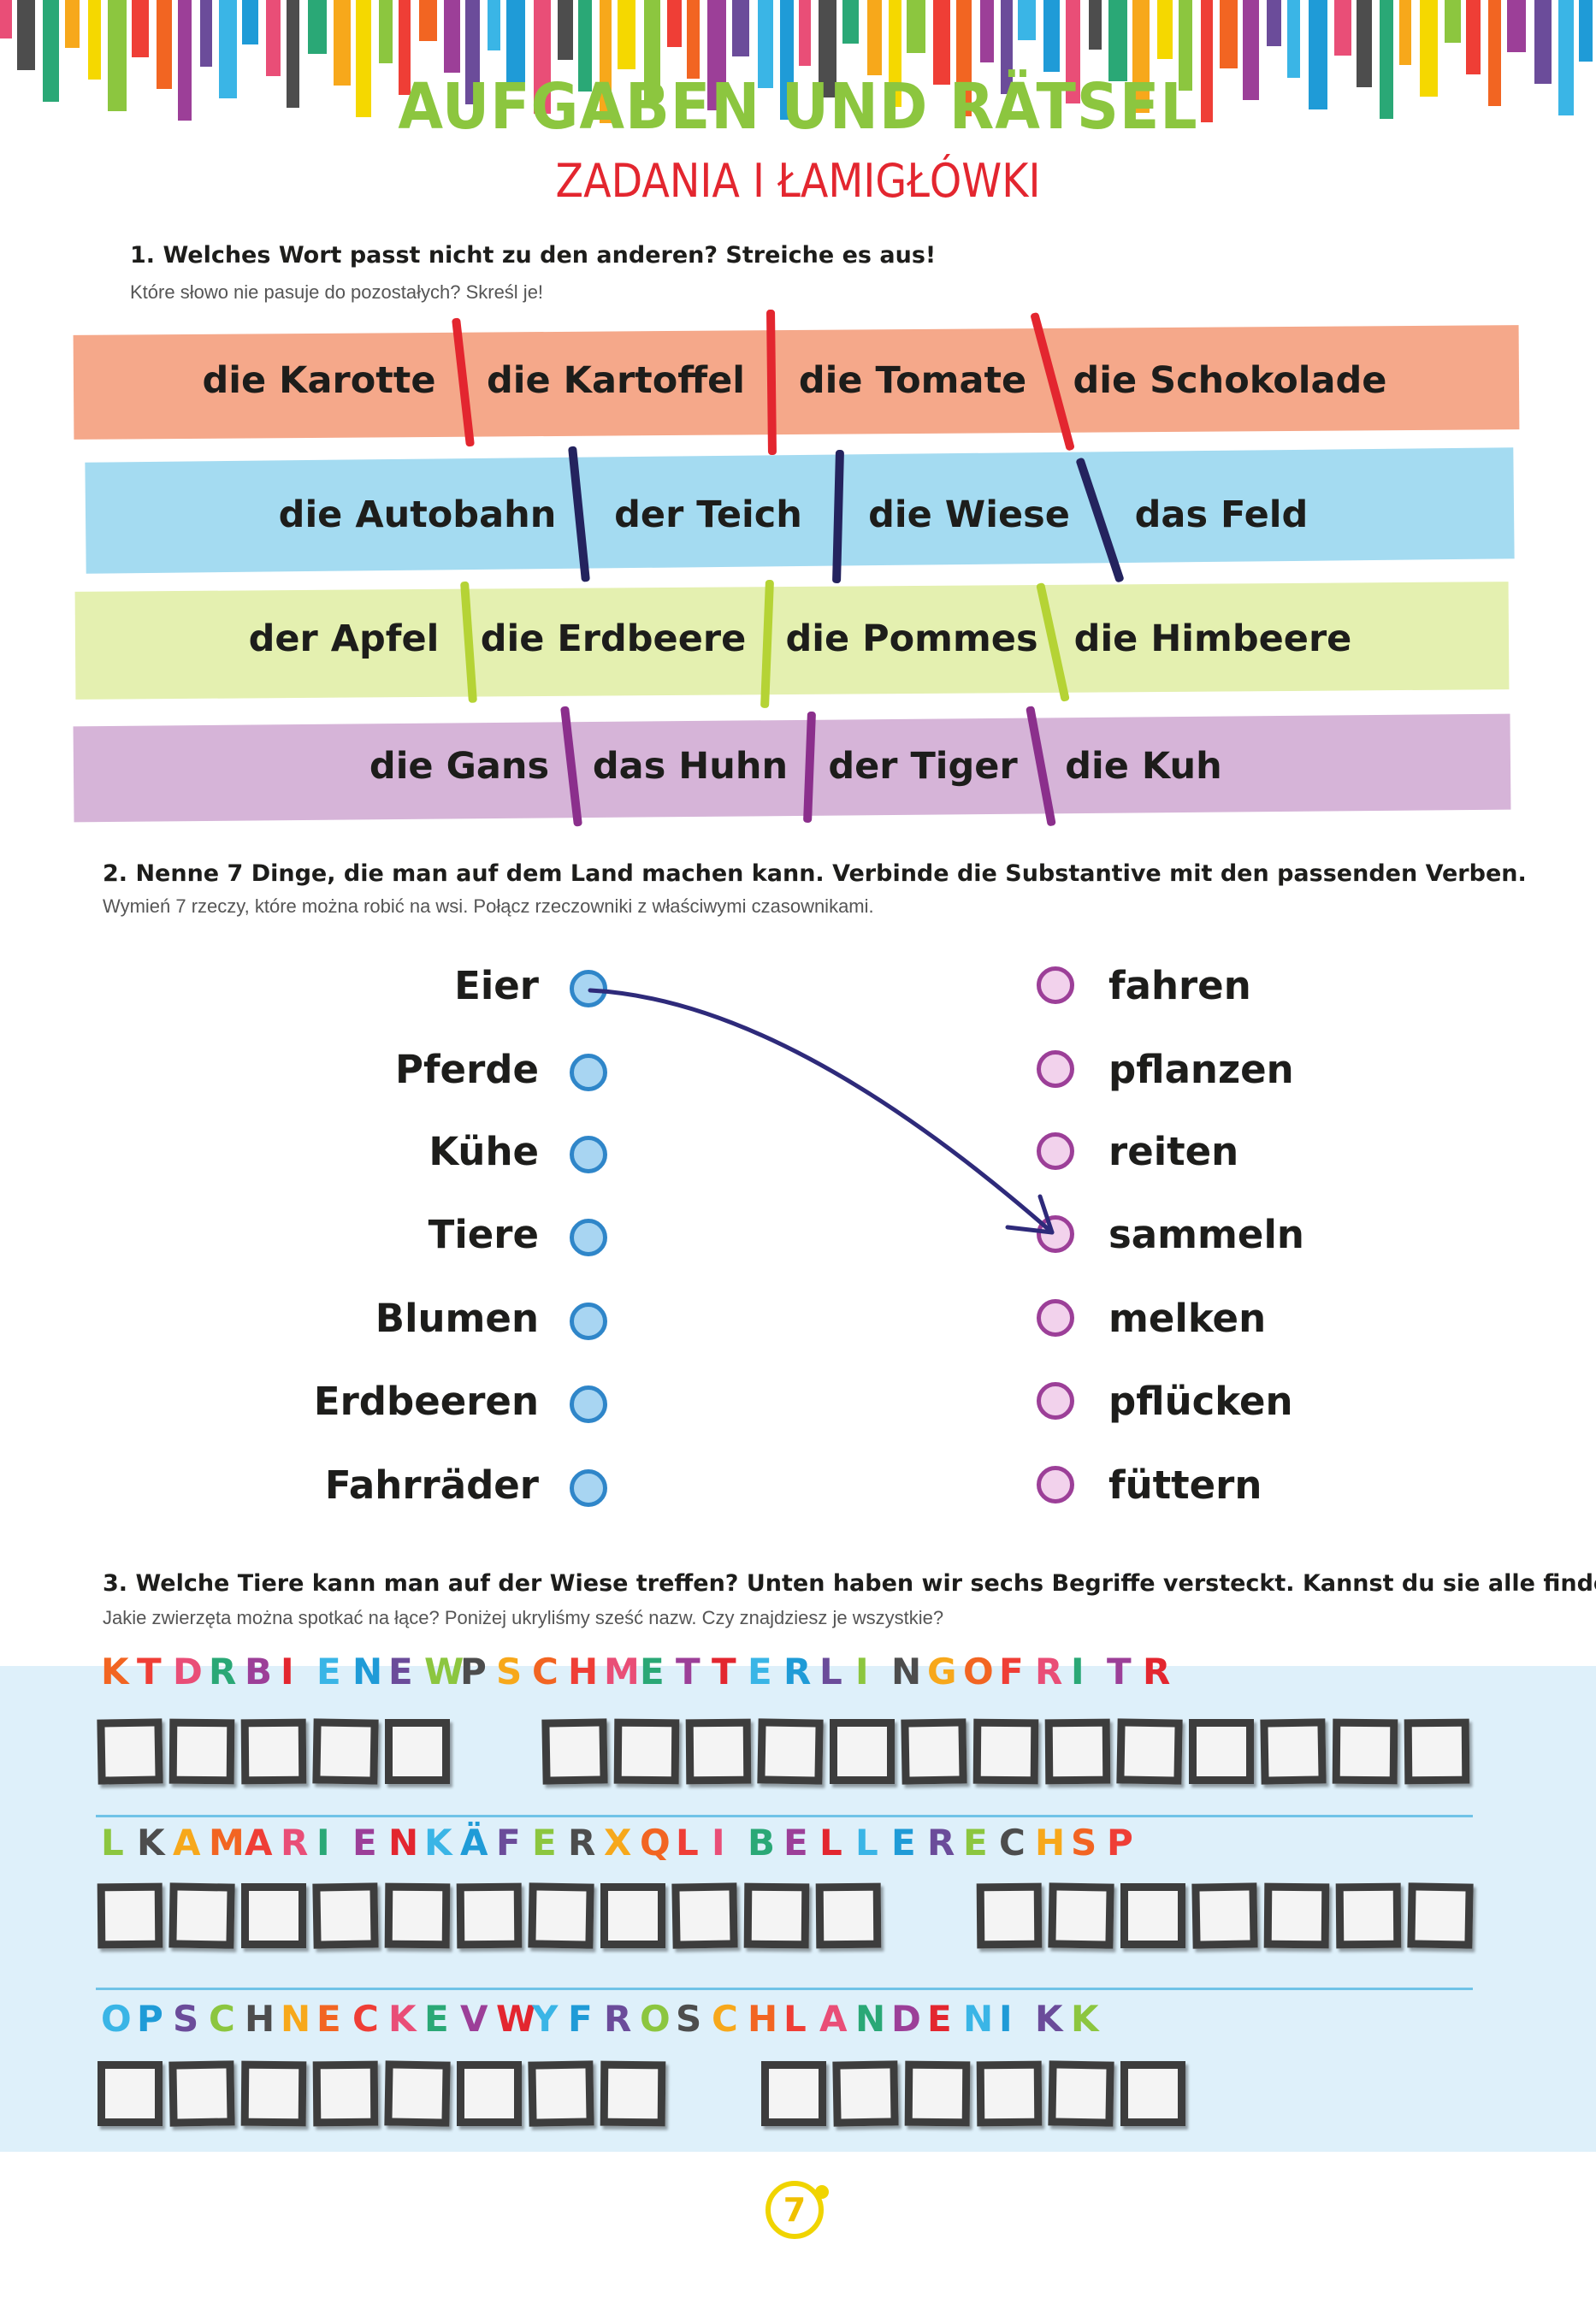 The width and height of the screenshot is (1596, 2304). Describe the element at coordinates (344, 638) in the screenshot. I see `band-word: der Apfel` at that location.